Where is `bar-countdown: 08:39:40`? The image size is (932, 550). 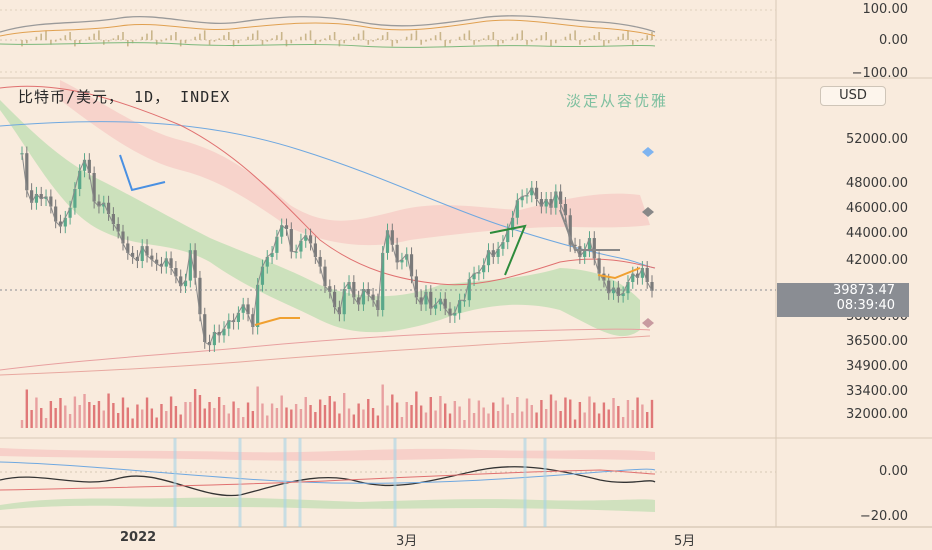 bar-countdown: 08:39:40 is located at coordinates (865, 305).